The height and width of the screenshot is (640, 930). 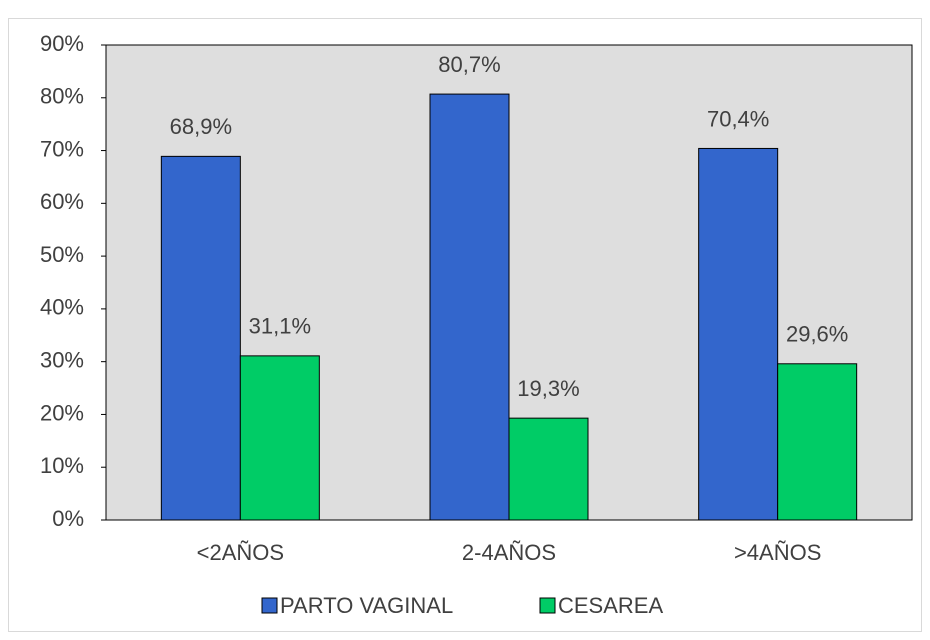 I want to click on y-tick-label: 90%, so click(x=62, y=43).